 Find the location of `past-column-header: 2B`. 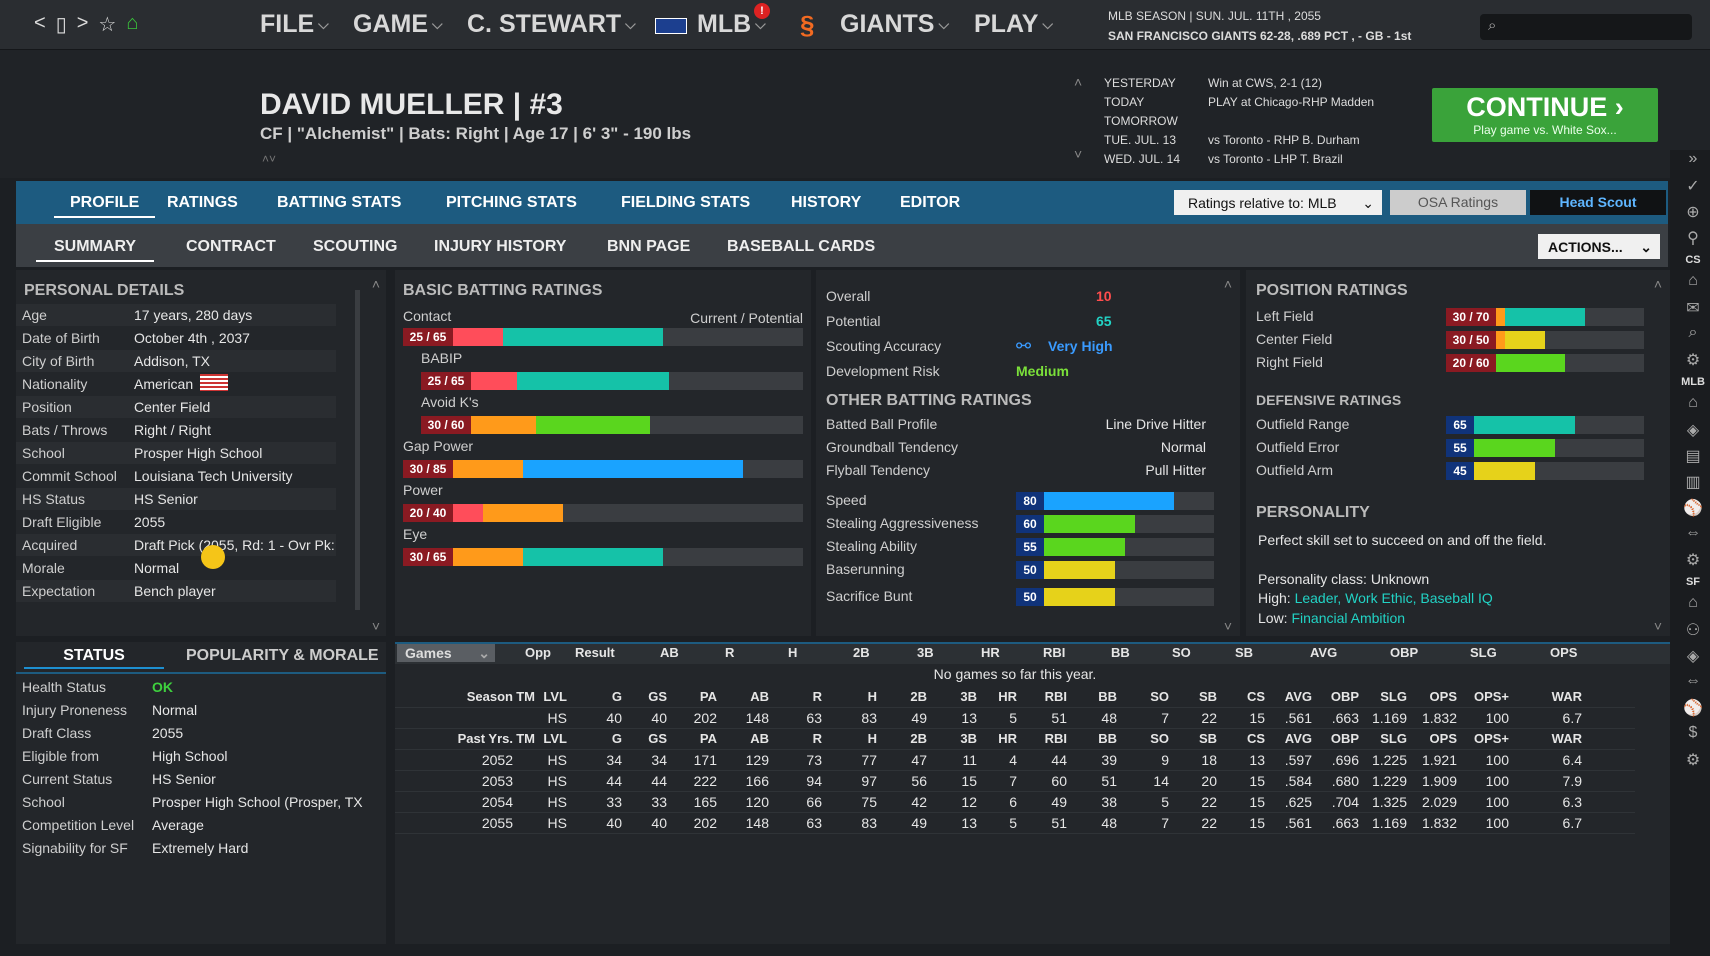

past-column-header: 2B is located at coordinates (918, 738).